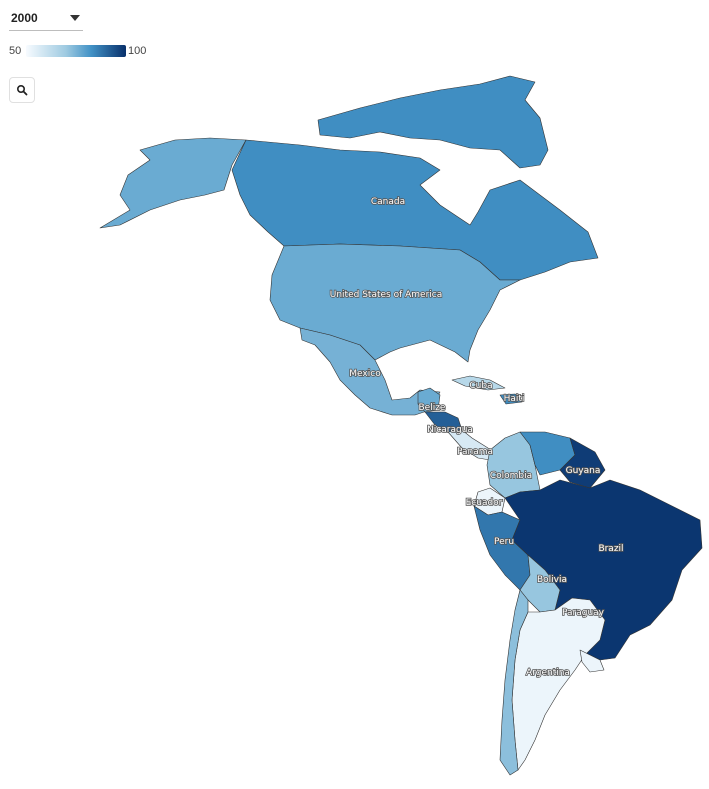  I want to click on country-cuba, so click(478, 383).